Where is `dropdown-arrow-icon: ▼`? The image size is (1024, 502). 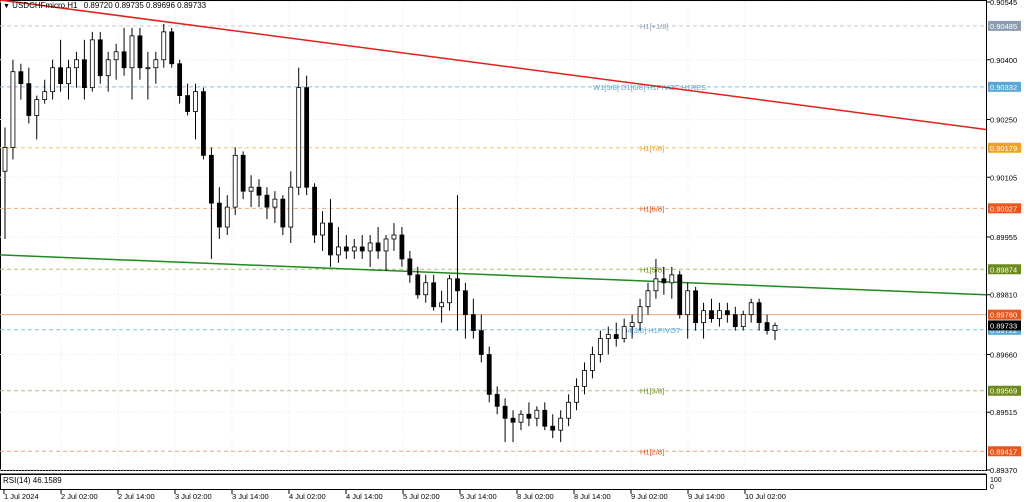 dropdown-arrow-icon: ▼ is located at coordinates (6, 6).